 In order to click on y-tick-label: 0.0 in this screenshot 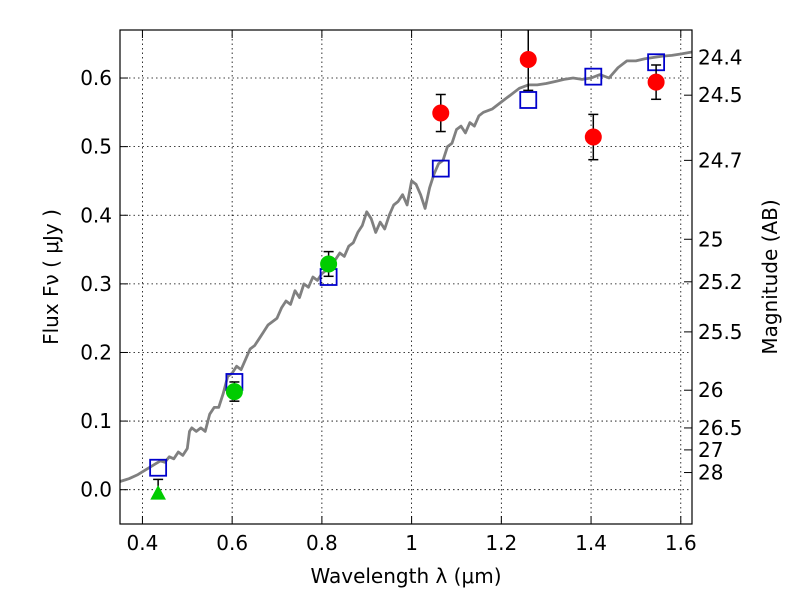, I will do `click(96, 490)`.